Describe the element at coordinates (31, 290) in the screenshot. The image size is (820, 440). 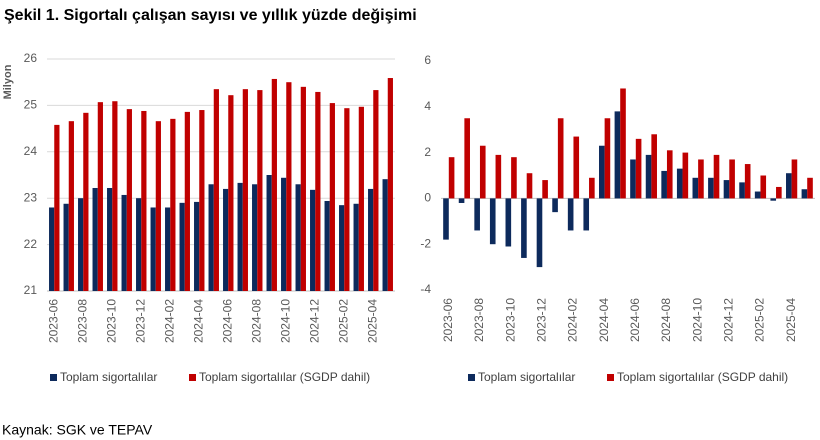
I see `y-tick-label: 21` at that location.